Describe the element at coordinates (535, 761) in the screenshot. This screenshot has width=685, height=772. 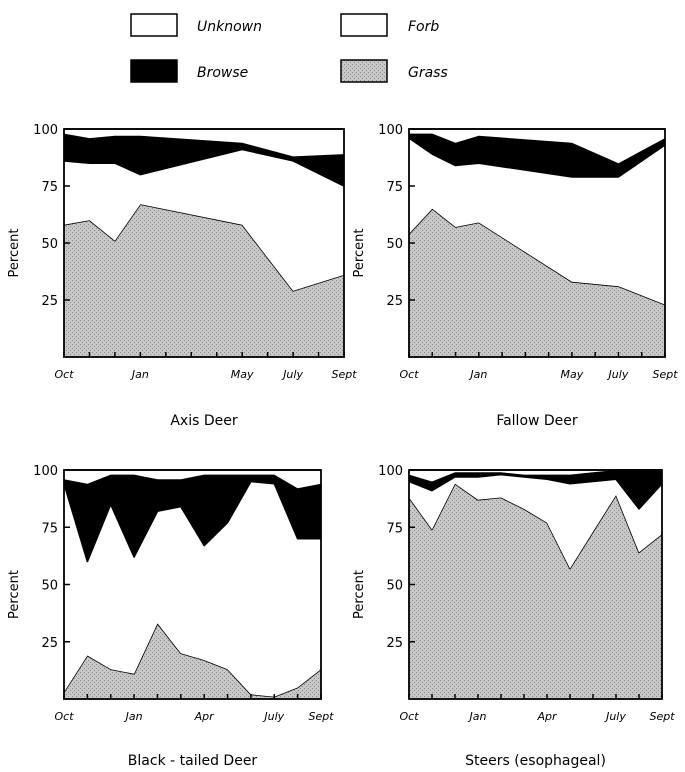
I see `panel-title: Steers (esophageal)` at that location.